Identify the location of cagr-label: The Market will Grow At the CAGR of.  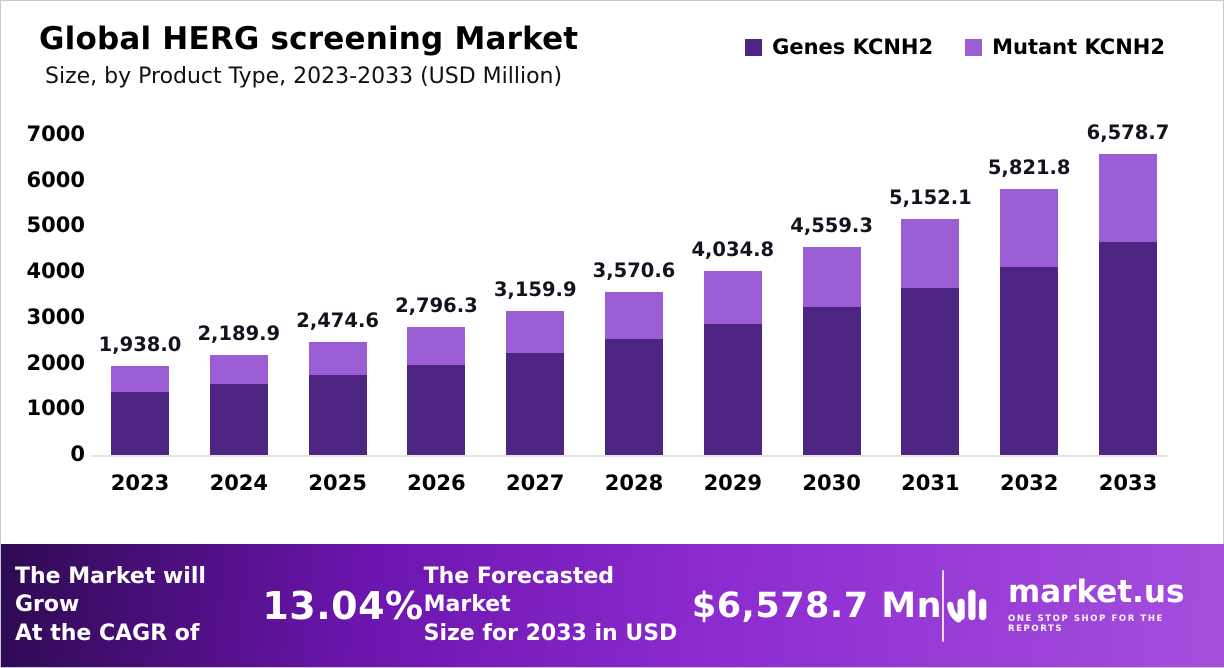
(138, 606).